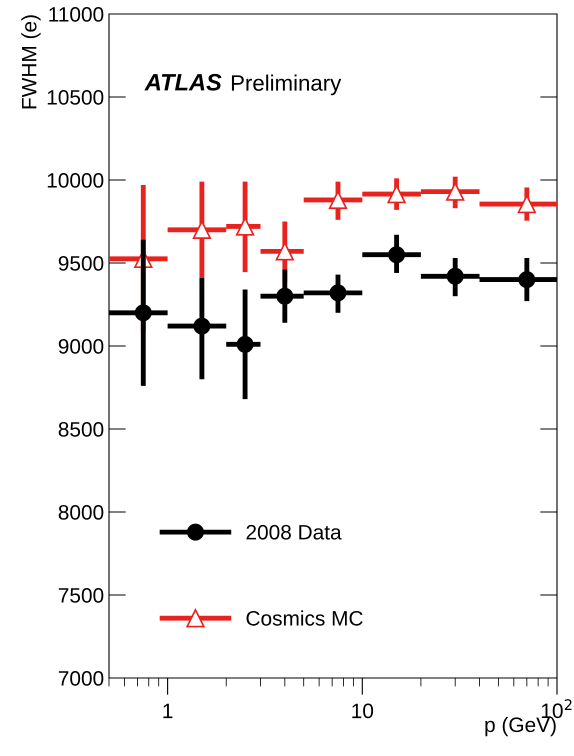 This screenshot has width=574, height=756. What do you see at coordinates (31, 61) in the screenshot?
I see `y-axis-title: FWHM (e)` at bounding box center [31, 61].